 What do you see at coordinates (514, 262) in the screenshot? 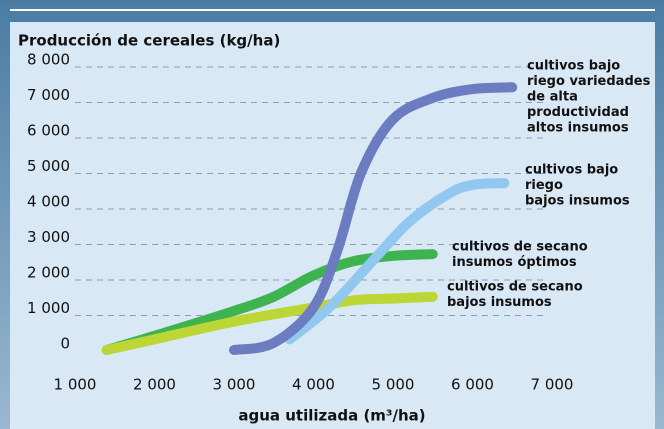
I see `series-label: insumos óptimos` at bounding box center [514, 262].